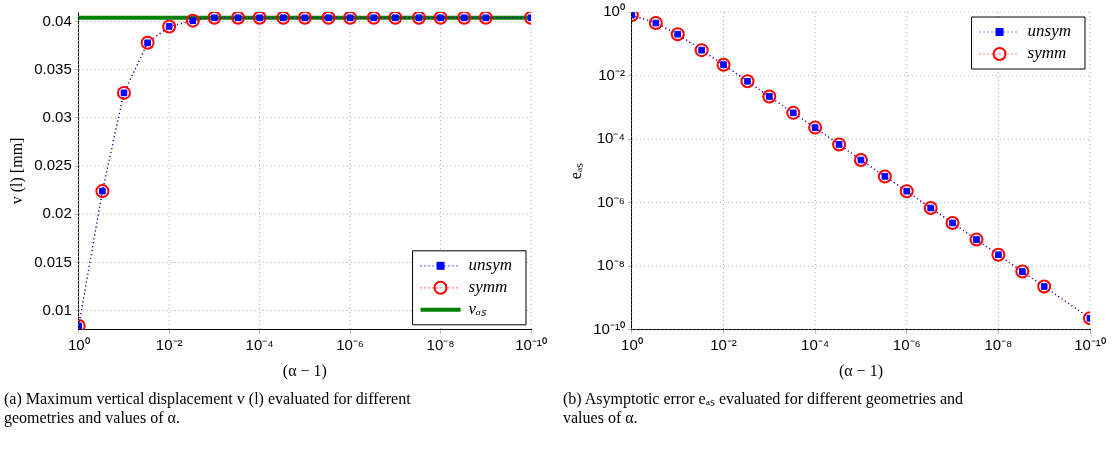 The width and height of the screenshot is (1119, 463). Describe the element at coordinates (53, 165) in the screenshot. I see `y-tick-label: 0.025` at that location.